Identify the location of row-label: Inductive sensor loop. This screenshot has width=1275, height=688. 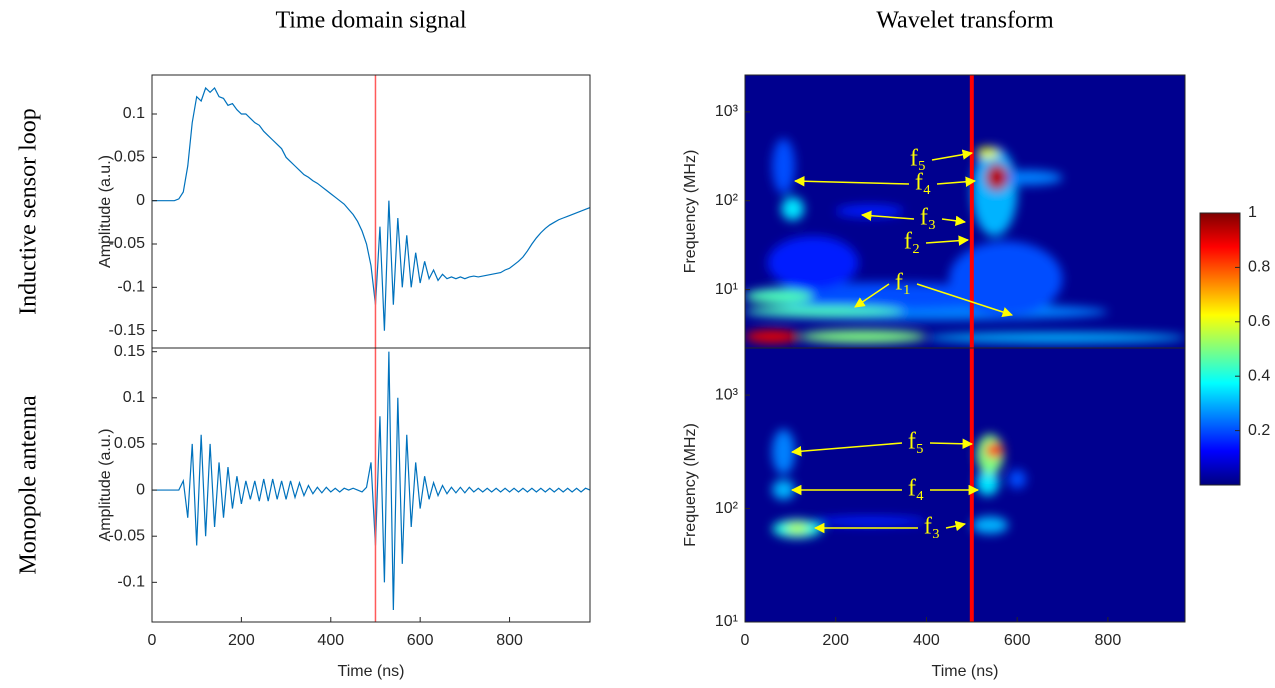
(29, 211).